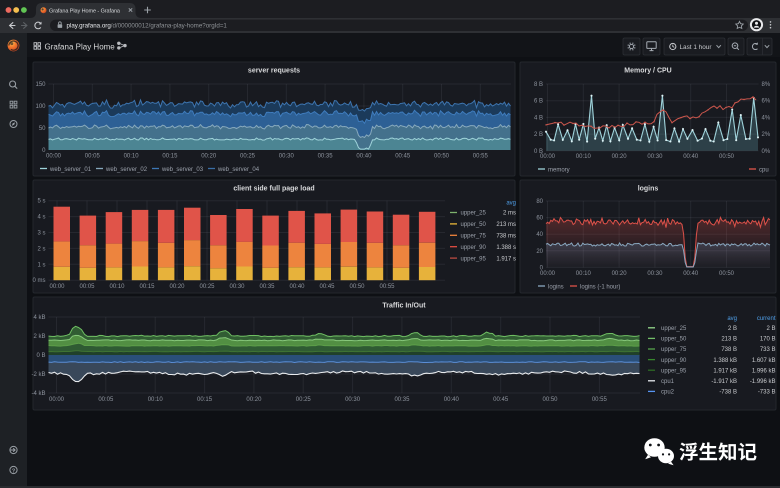  Describe the element at coordinates (647, 71) in the screenshot. I see `svg-text: Memory / CPU` at that location.